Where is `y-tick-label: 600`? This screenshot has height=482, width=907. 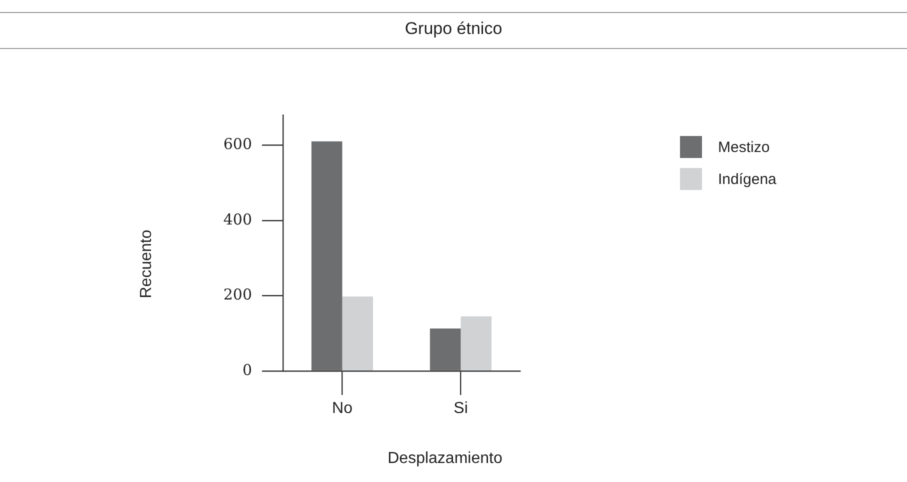 y-tick-label: 600 is located at coordinates (237, 144).